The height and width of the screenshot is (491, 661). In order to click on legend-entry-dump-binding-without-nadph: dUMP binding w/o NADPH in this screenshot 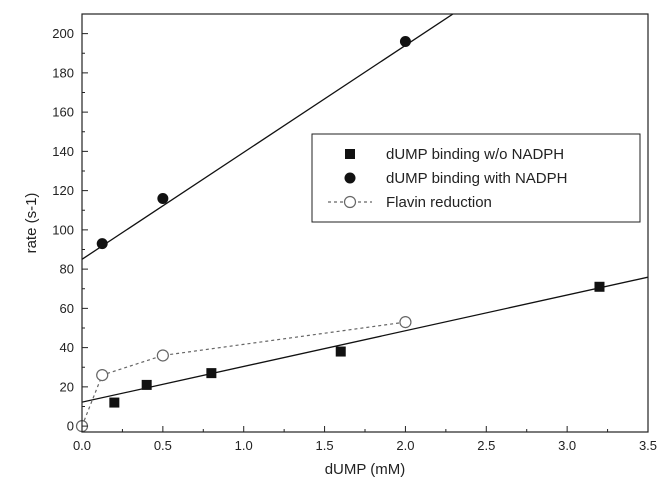, I will do `click(475, 154)`.